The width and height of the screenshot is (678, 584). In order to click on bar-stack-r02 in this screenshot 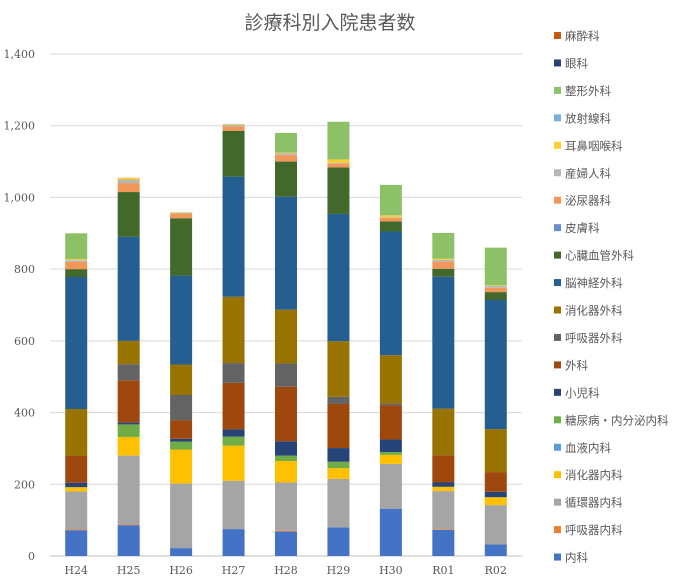, I will do `click(495, 401)`.